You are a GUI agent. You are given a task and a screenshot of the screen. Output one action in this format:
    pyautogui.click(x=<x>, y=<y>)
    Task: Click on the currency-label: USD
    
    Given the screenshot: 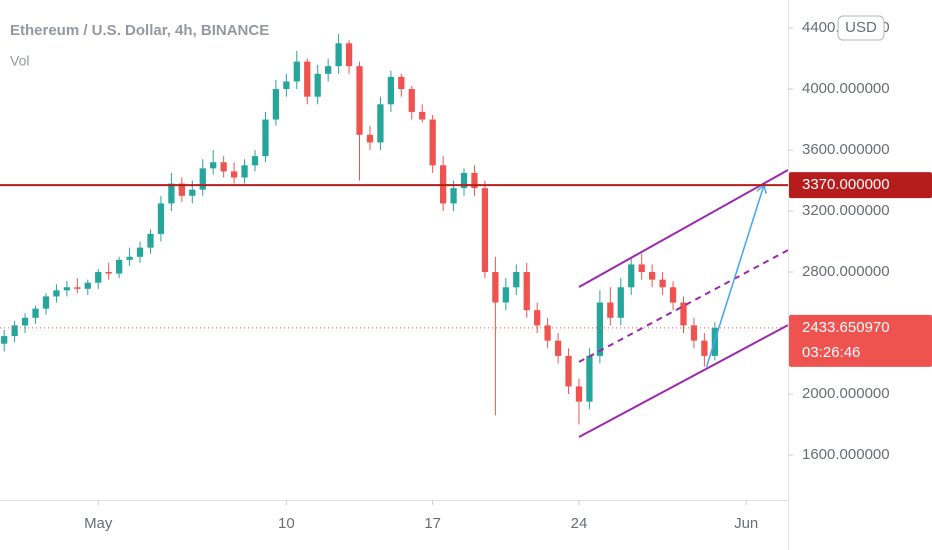 What is the action you would take?
    pyautogui.click(x=861, y=27)
    